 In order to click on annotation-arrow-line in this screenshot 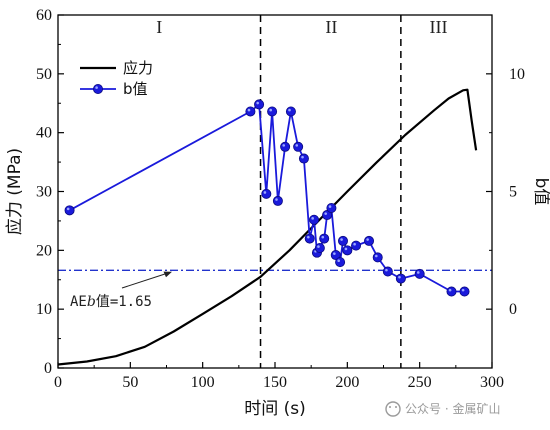, I will do `click(145, 280)`.